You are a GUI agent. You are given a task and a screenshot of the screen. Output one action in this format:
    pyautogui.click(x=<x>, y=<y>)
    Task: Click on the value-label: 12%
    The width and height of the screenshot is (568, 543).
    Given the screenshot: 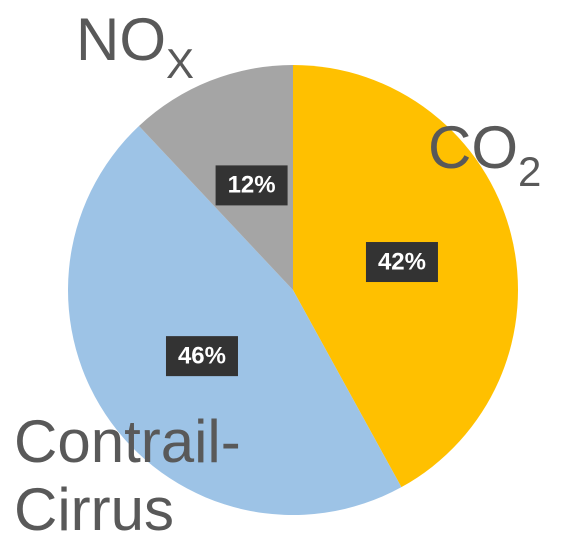 What is the action you would take?
    pyautogui.click(x=252, y=185)
    